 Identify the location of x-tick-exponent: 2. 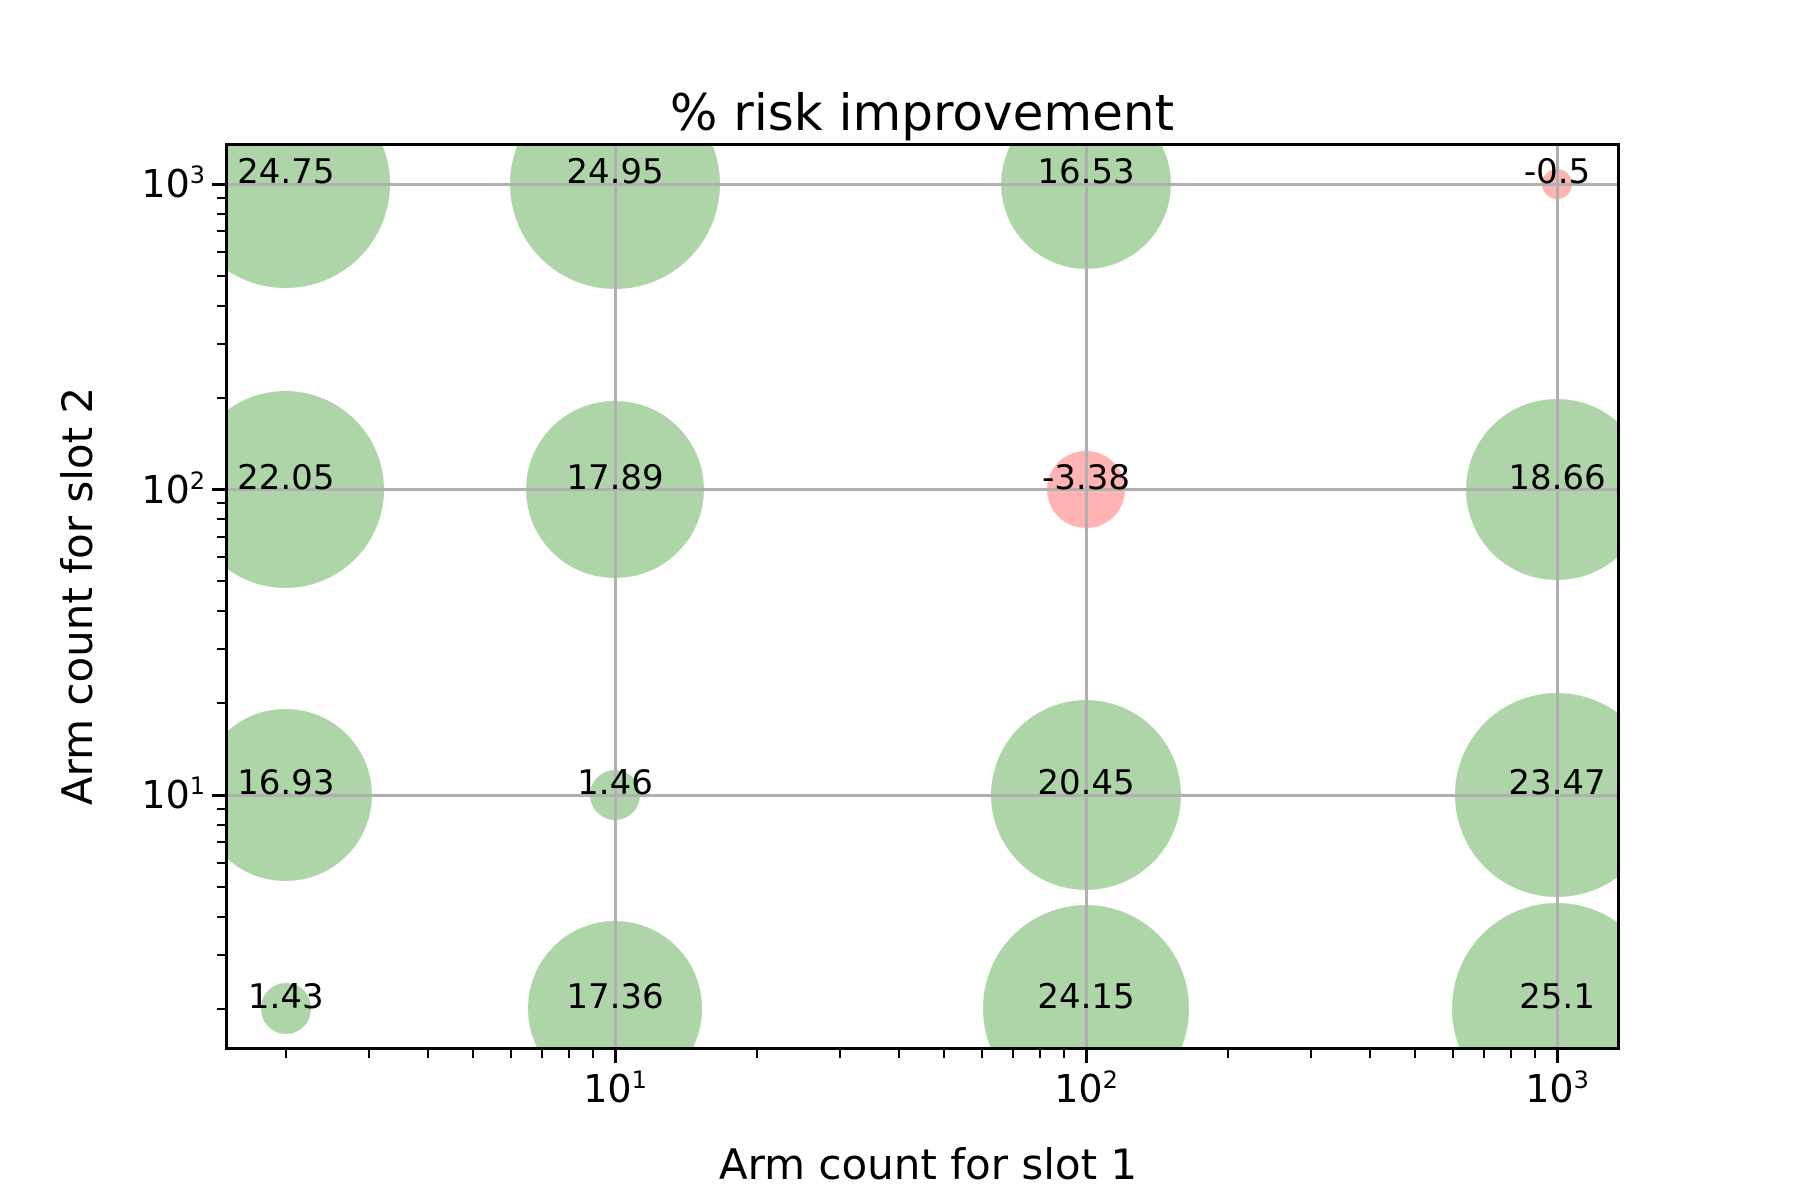
(1110, 1080).